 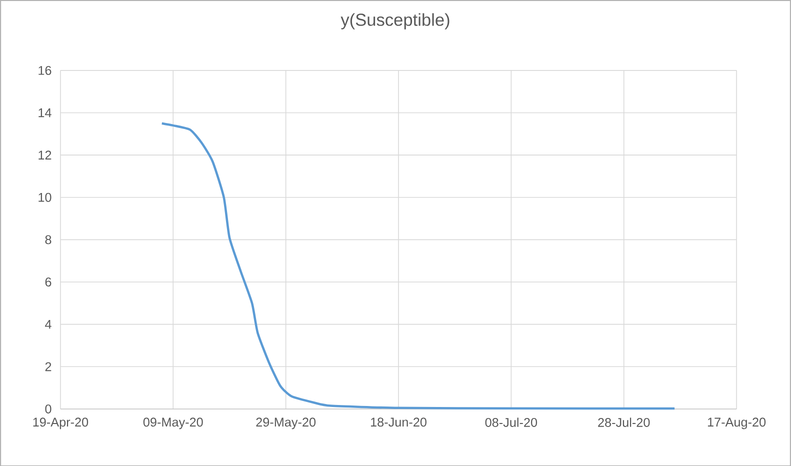 What do you see at coordinates (45, 112) in the screenshot?
I see `y-tick-label: 14` at bounding box center [45, 112].